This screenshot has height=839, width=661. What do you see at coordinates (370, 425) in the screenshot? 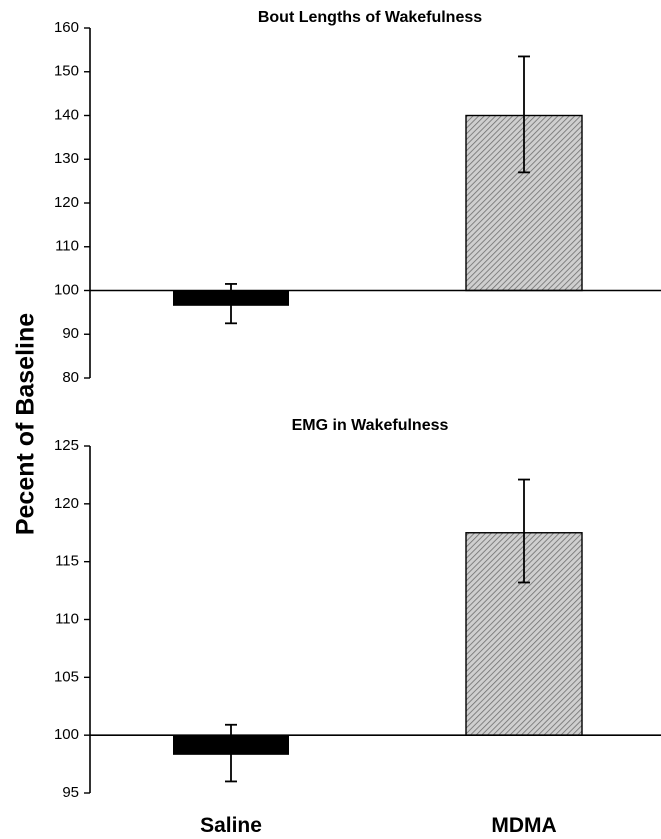
I see `chart-title: EMG in Wakefulness` at bounding box center [370, 425].